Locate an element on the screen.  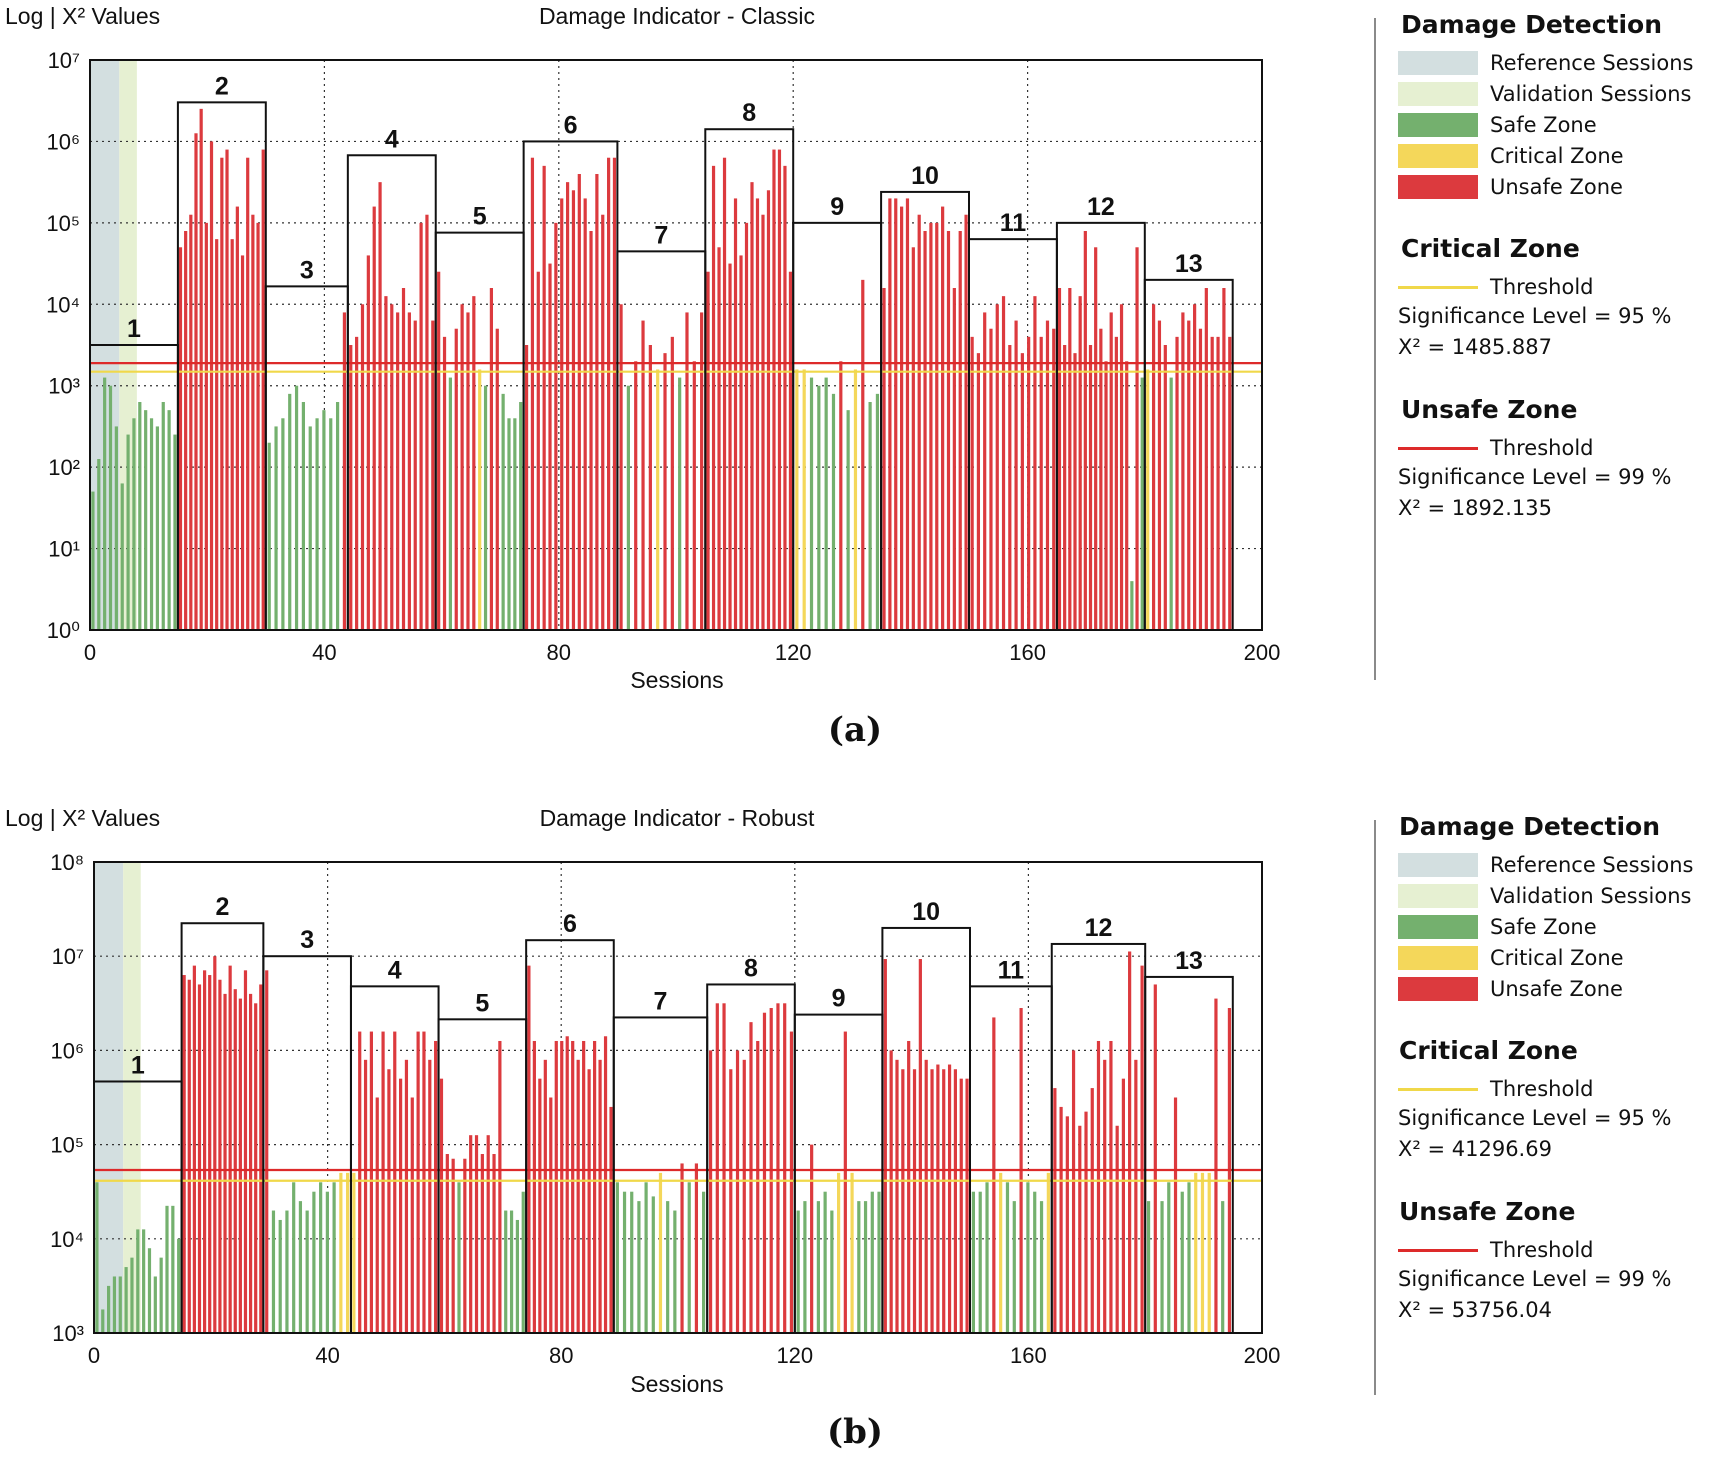
x-axis-label: Sessions is located at coordinates (676, 680).